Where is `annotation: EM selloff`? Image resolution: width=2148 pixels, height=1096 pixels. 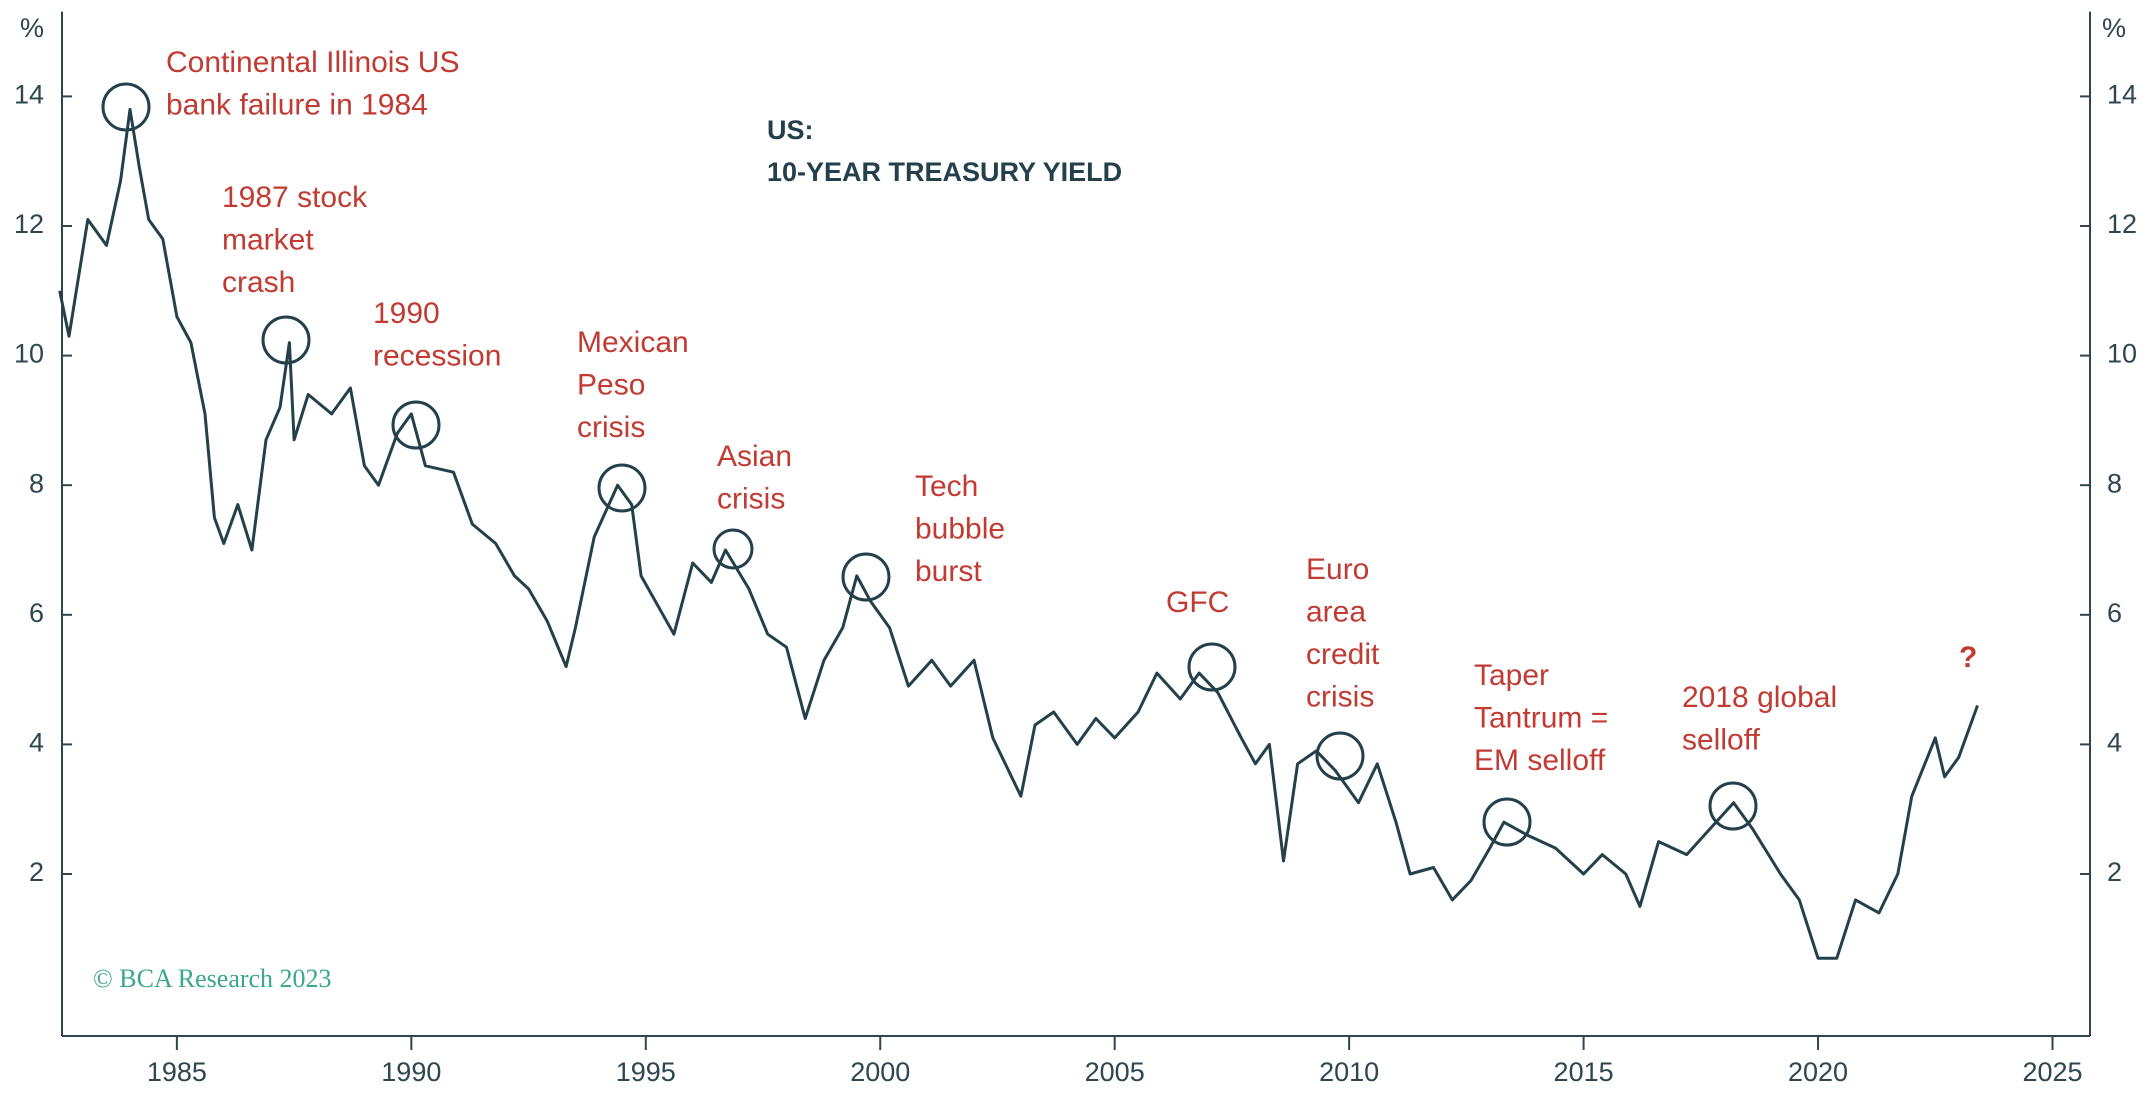
annotation: EM selloff is located at coordinates (1540, 760).